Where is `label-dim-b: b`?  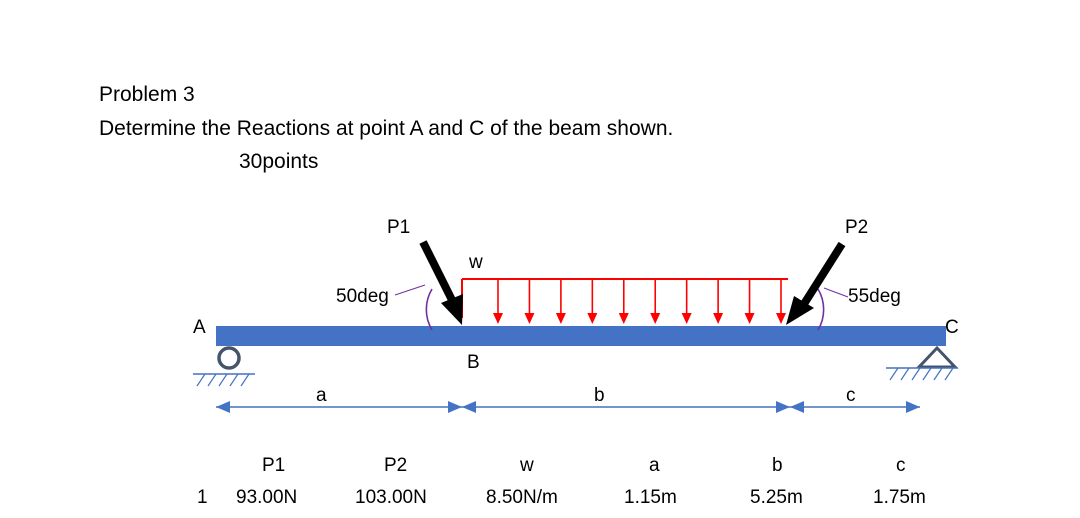 label-dim-b: b is located at coordinates (599, 395).